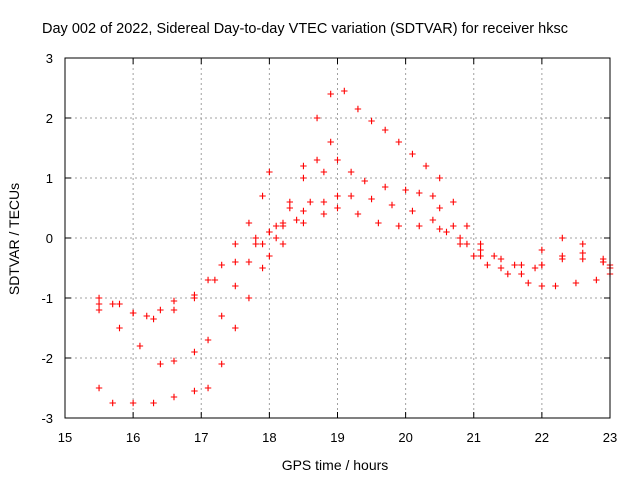 The image size is (640, 480). Describe the element at coordinates (133, 437) in the screenshot. I see `x-tick-label: 16` at that location.